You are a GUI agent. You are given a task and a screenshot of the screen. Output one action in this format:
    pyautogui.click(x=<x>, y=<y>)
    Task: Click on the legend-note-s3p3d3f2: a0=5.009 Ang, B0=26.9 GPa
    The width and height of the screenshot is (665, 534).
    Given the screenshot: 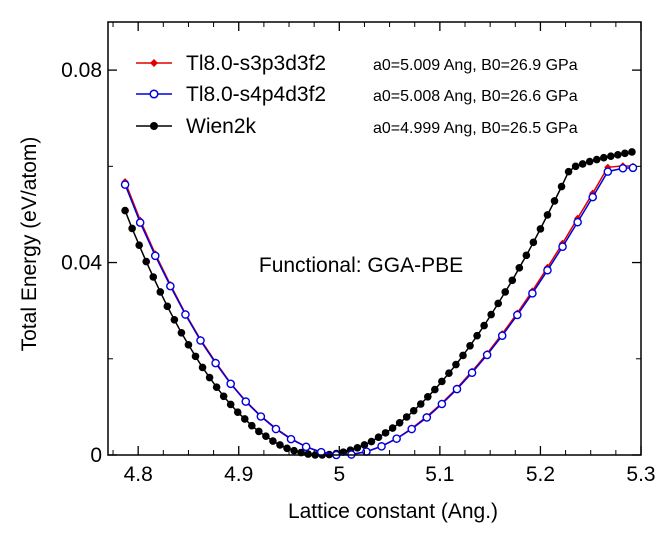 What is the action you would take?
    pyautogui.click(x=475, y=65)
    